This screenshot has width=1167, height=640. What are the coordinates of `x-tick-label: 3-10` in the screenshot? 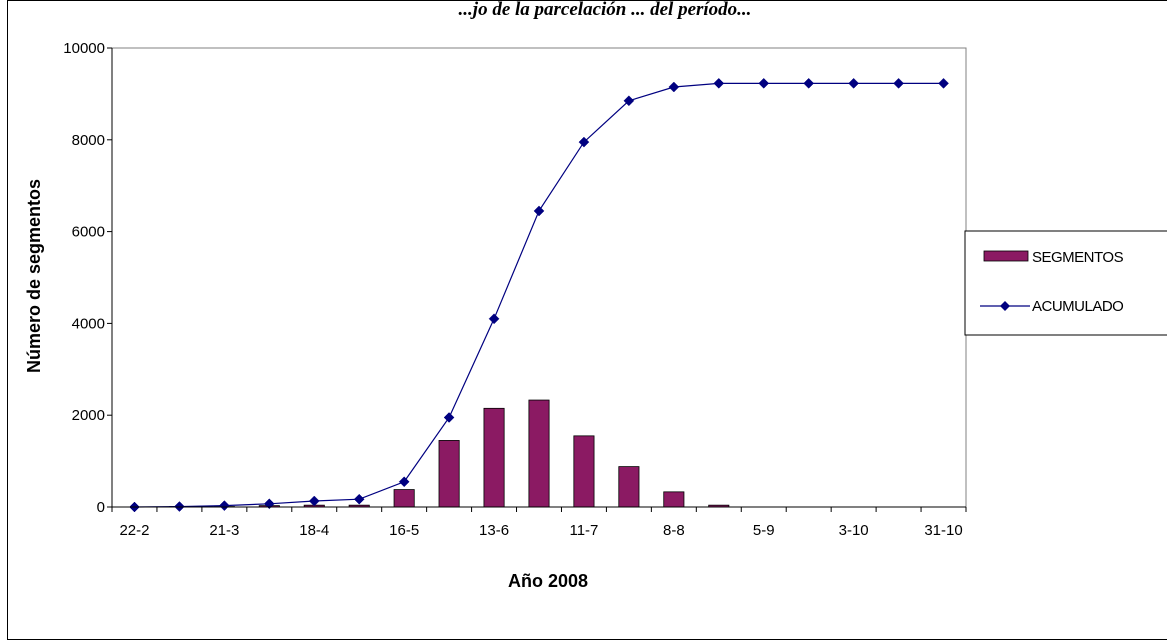 It's located at (854, 530).